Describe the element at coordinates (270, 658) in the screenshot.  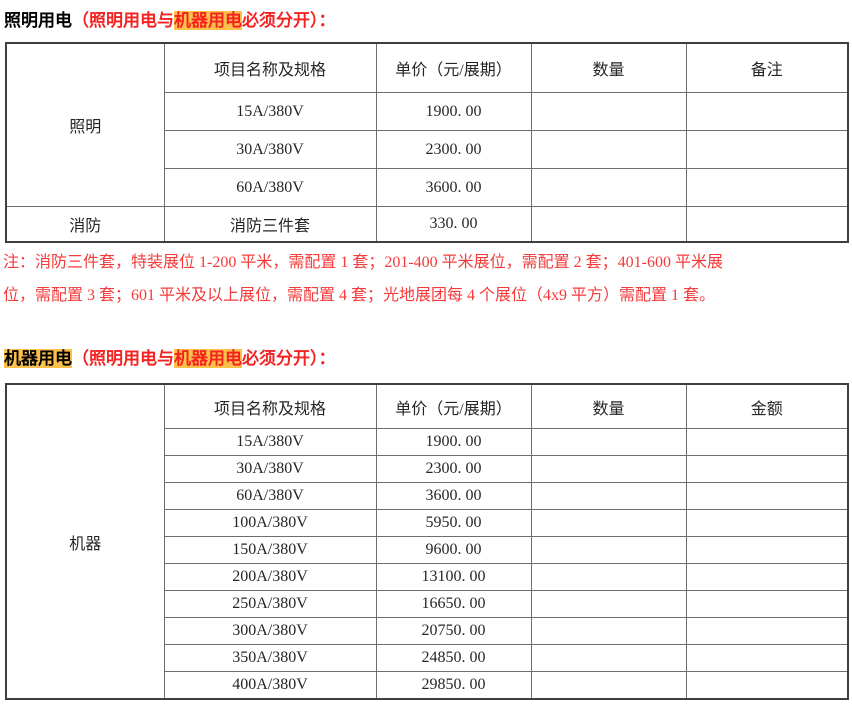
I see `item-name-cell: 350A/380V` at that location.